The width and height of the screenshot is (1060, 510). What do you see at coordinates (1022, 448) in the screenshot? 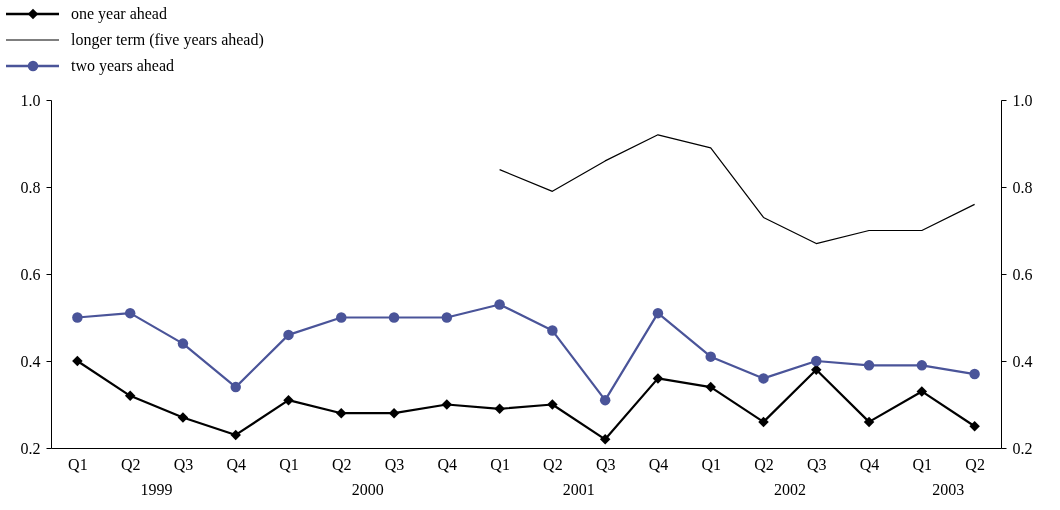
I see `y2-tick-label: 0.2` at bounding box center [1022, 448].